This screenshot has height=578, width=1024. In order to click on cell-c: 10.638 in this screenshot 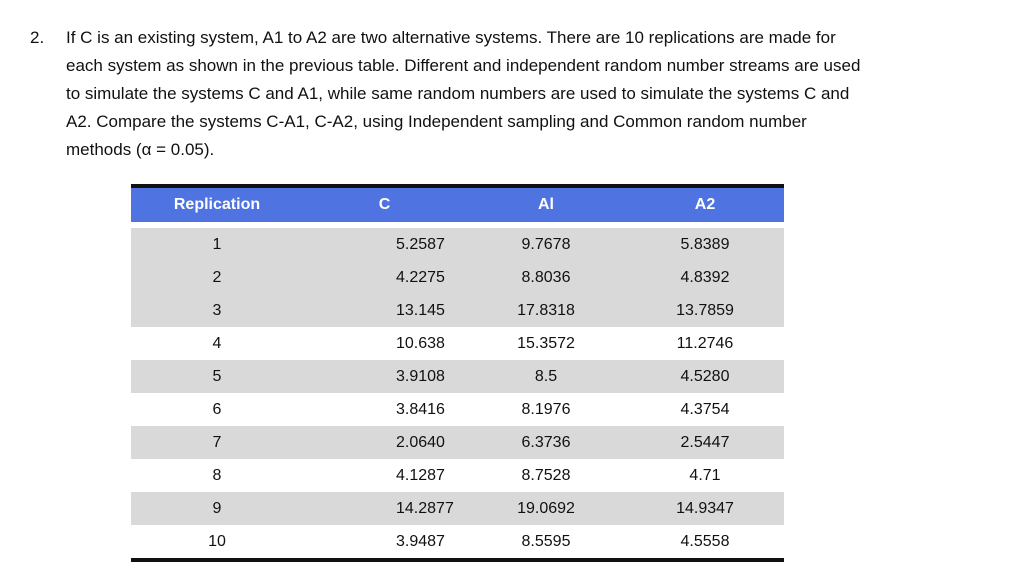, I will do `click(384, 343)`.